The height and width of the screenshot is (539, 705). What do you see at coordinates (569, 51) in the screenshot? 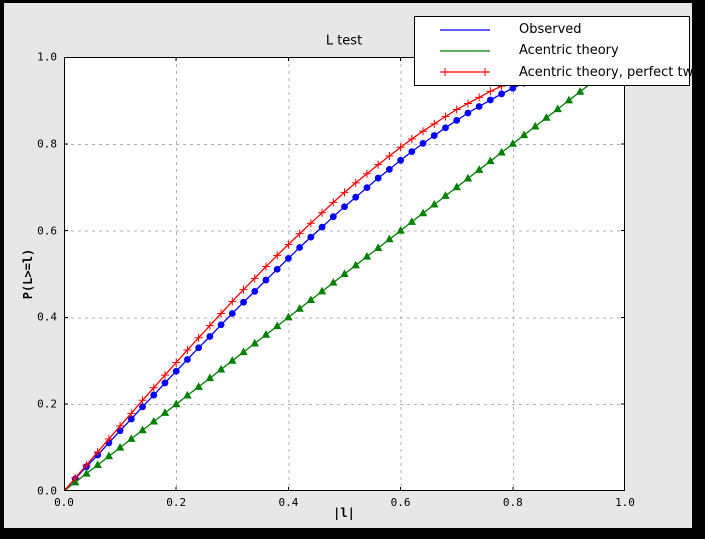
I see `legend-label: Acentric theory` at bounding box center [569, 51].